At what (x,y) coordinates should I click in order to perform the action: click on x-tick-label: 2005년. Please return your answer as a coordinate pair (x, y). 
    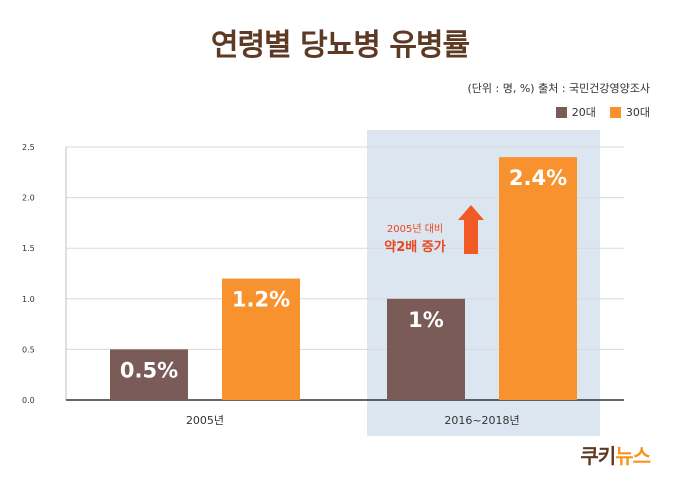
    Looking at the image, I should click on (205, 420).